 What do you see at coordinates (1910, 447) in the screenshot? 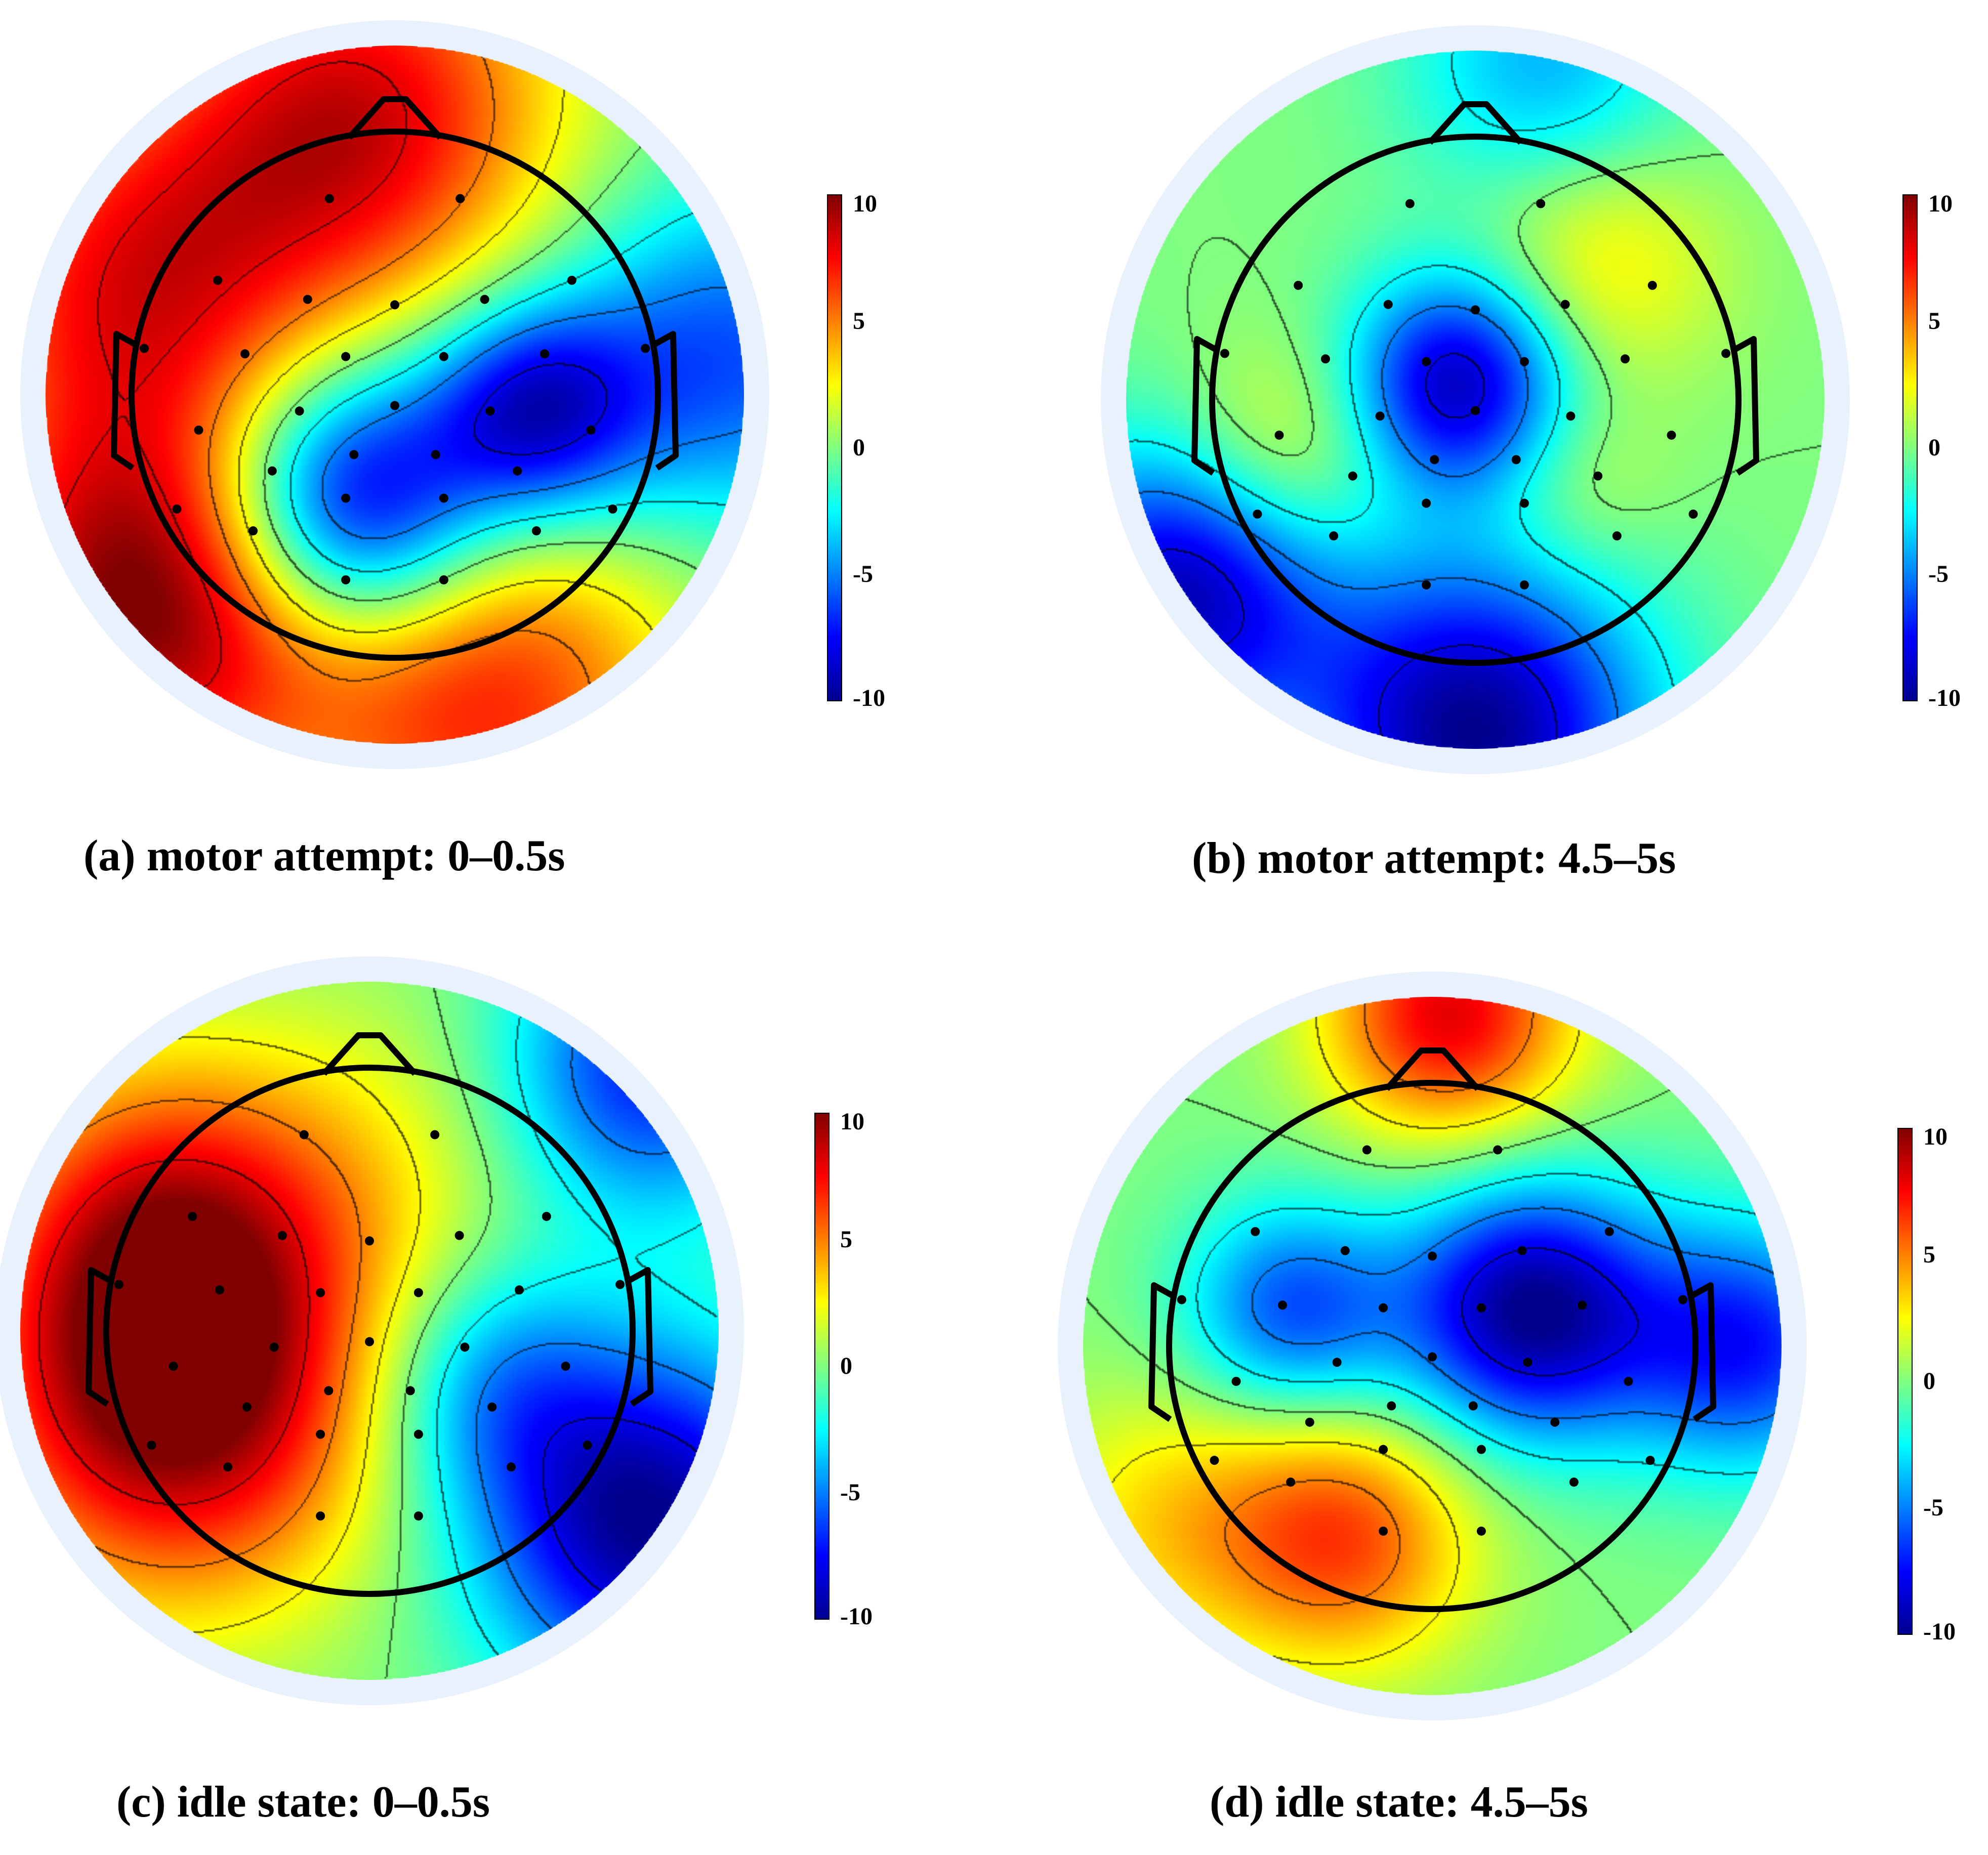
I see `panel-b-colorbar-bar` at bounding box center [1910, 447].